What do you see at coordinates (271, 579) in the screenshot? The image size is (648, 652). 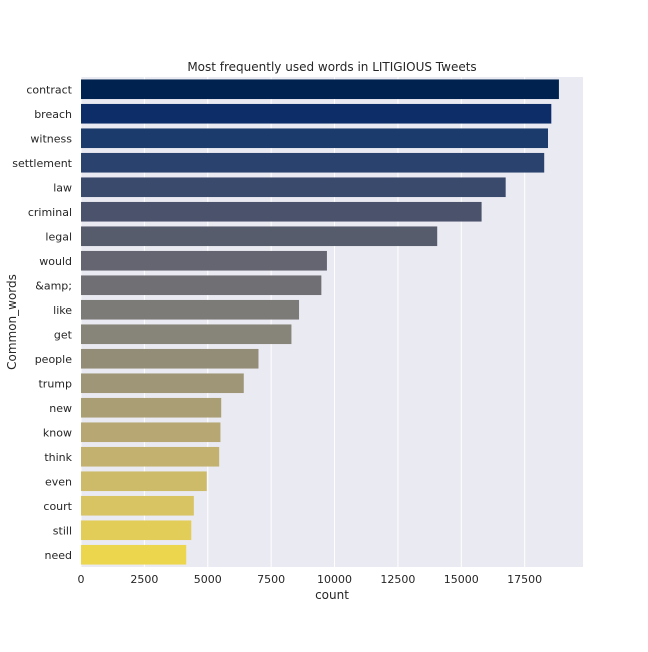 I see `x-tick-label: 7500` at bounding box center [271, 579].